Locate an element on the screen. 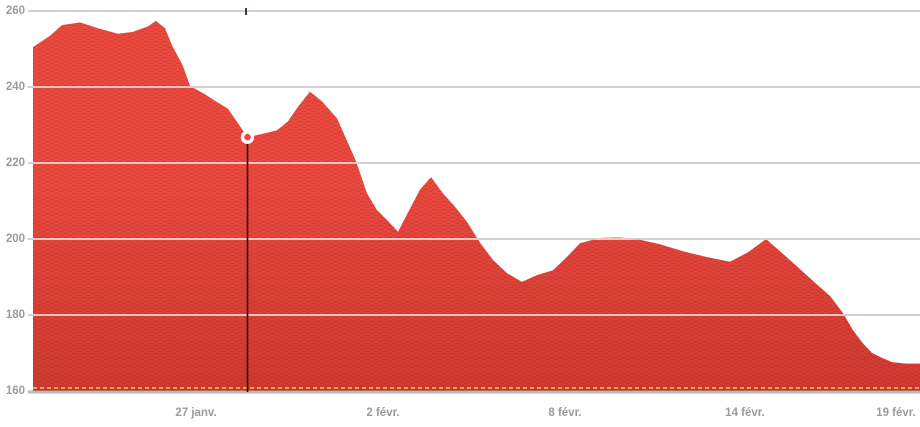 This screenshot has height=427, width=920. x-tick-label: 14 févr. is located at coordinates (745, 413).